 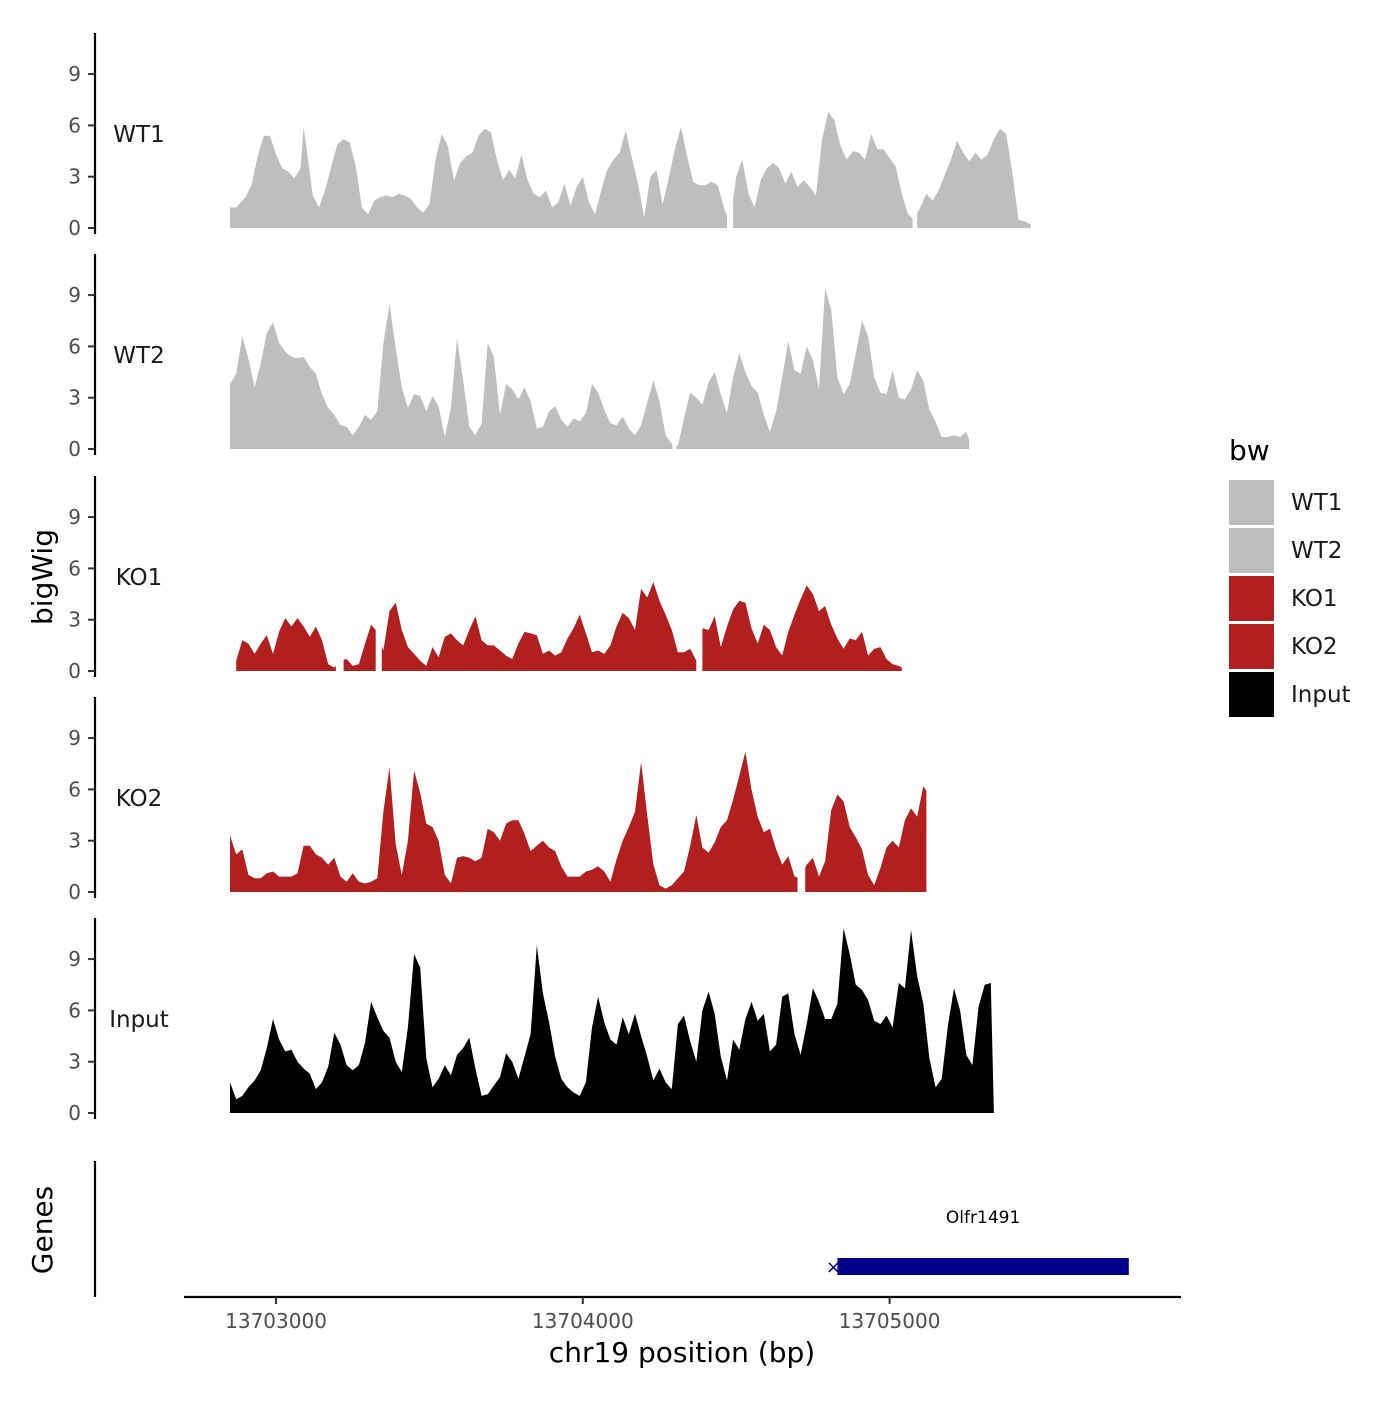 I want to click on track-area-wt1, so click(x=630, y=169).